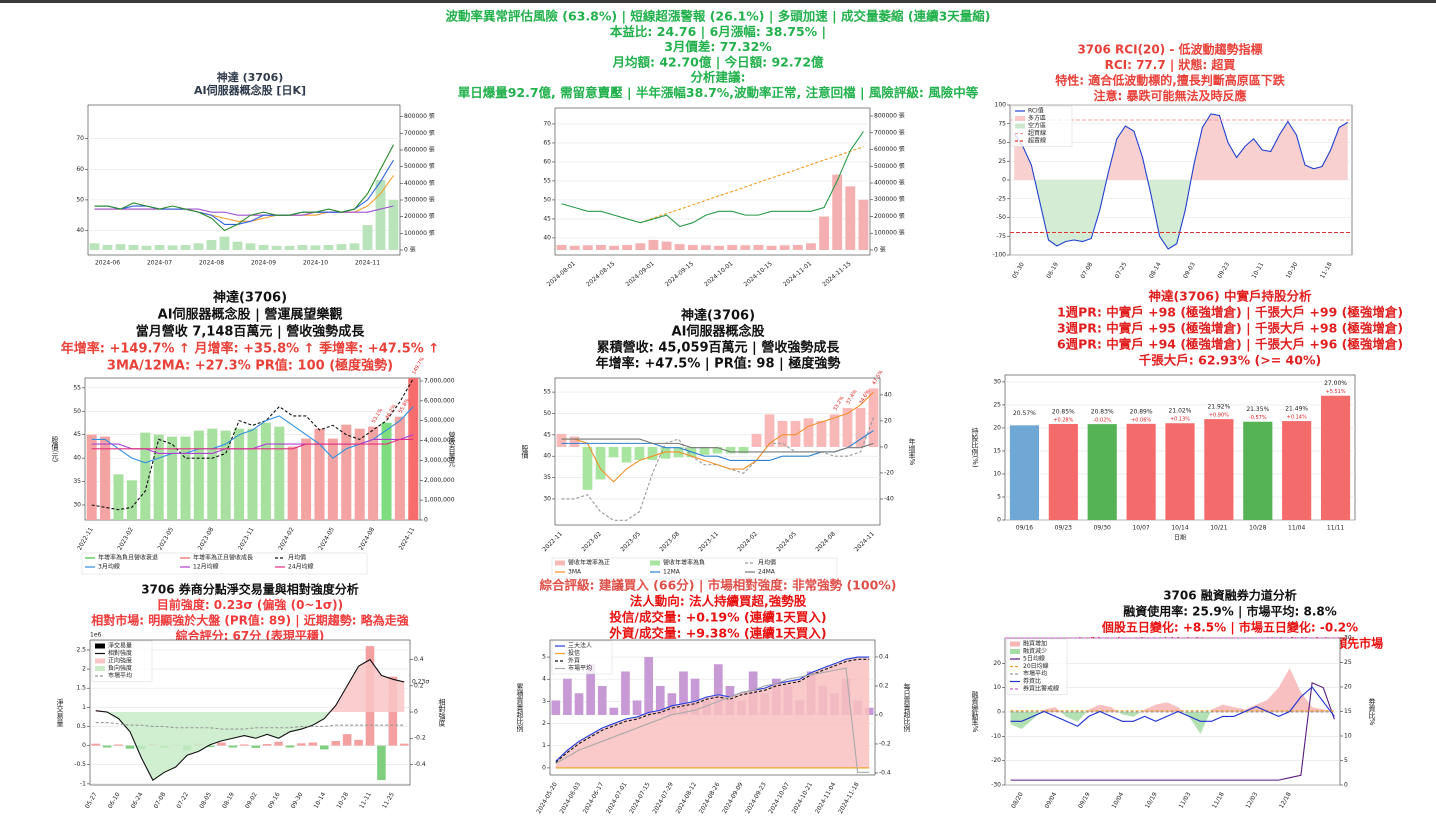 The width and height of the screenshot is (1436, 837). What do you see at coordinates (1035, 644) in the screenshot?
I see `legend-label: 融資增加` at bounding box center [1035, 644].